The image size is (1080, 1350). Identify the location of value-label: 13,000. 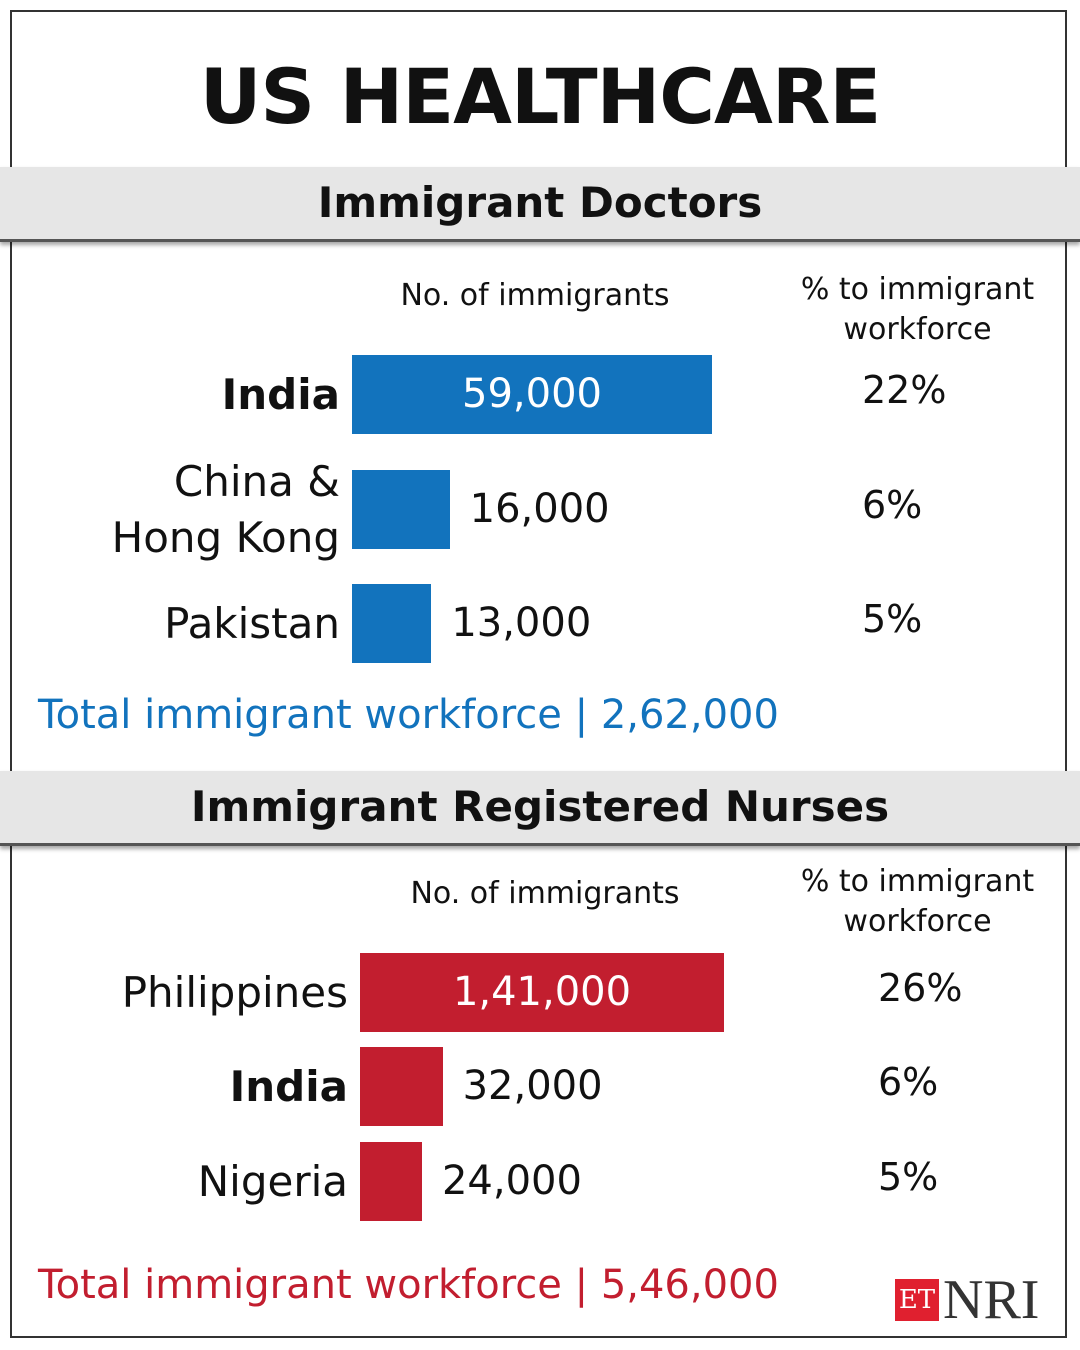
(521, 623).